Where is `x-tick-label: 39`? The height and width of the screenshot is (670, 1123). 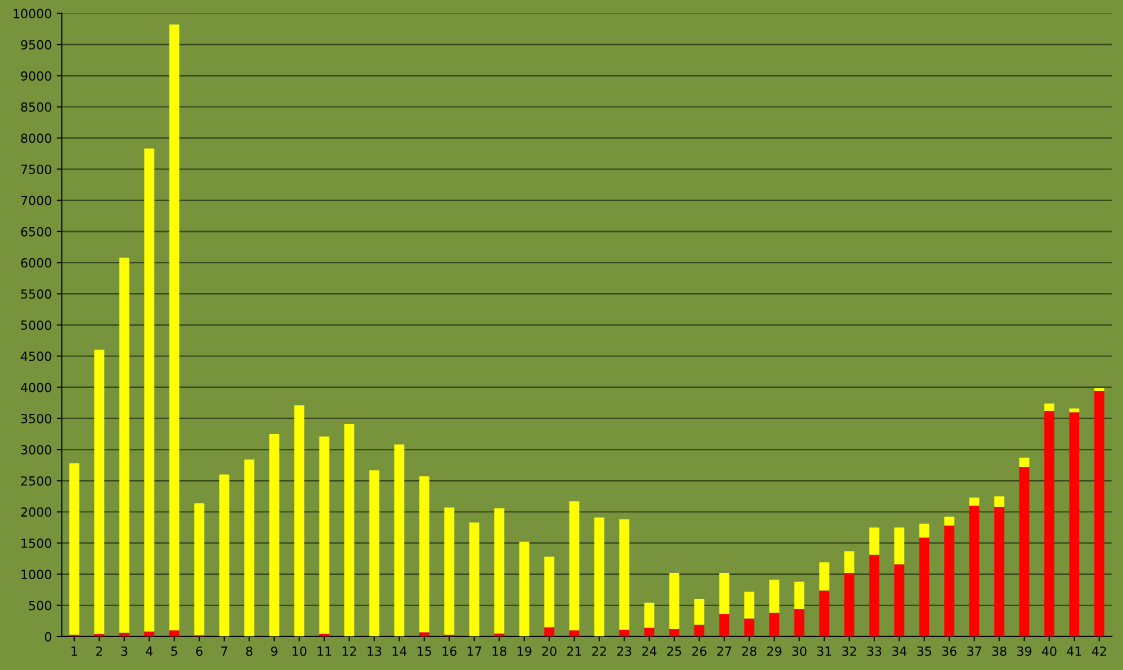 x-tick-label: 39 is located at coordinates (1024, 651).